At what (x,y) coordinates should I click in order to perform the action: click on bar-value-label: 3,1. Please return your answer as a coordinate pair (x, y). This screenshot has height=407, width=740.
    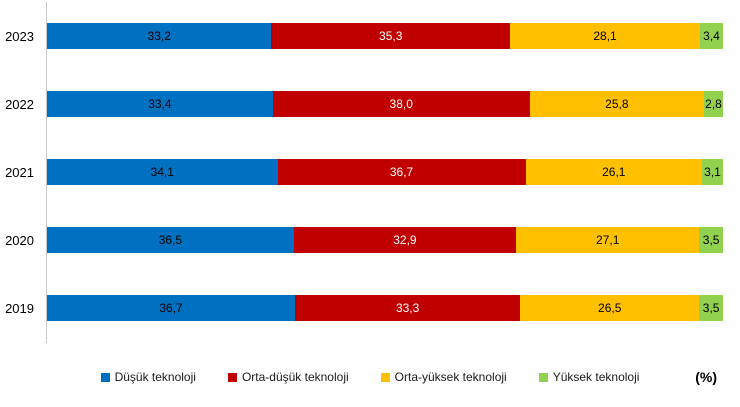
    Looking at the image, I should click on (712, 172).